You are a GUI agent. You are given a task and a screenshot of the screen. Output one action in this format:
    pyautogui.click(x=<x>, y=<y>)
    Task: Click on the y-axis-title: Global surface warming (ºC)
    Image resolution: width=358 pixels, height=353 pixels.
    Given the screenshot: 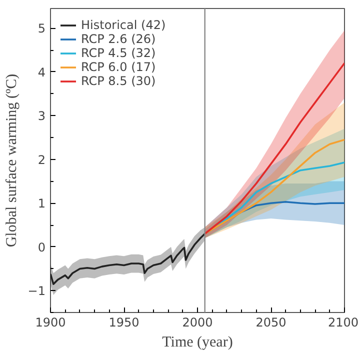 What is the action you would take?
    pyautogui.click(x=12, y=161)
    